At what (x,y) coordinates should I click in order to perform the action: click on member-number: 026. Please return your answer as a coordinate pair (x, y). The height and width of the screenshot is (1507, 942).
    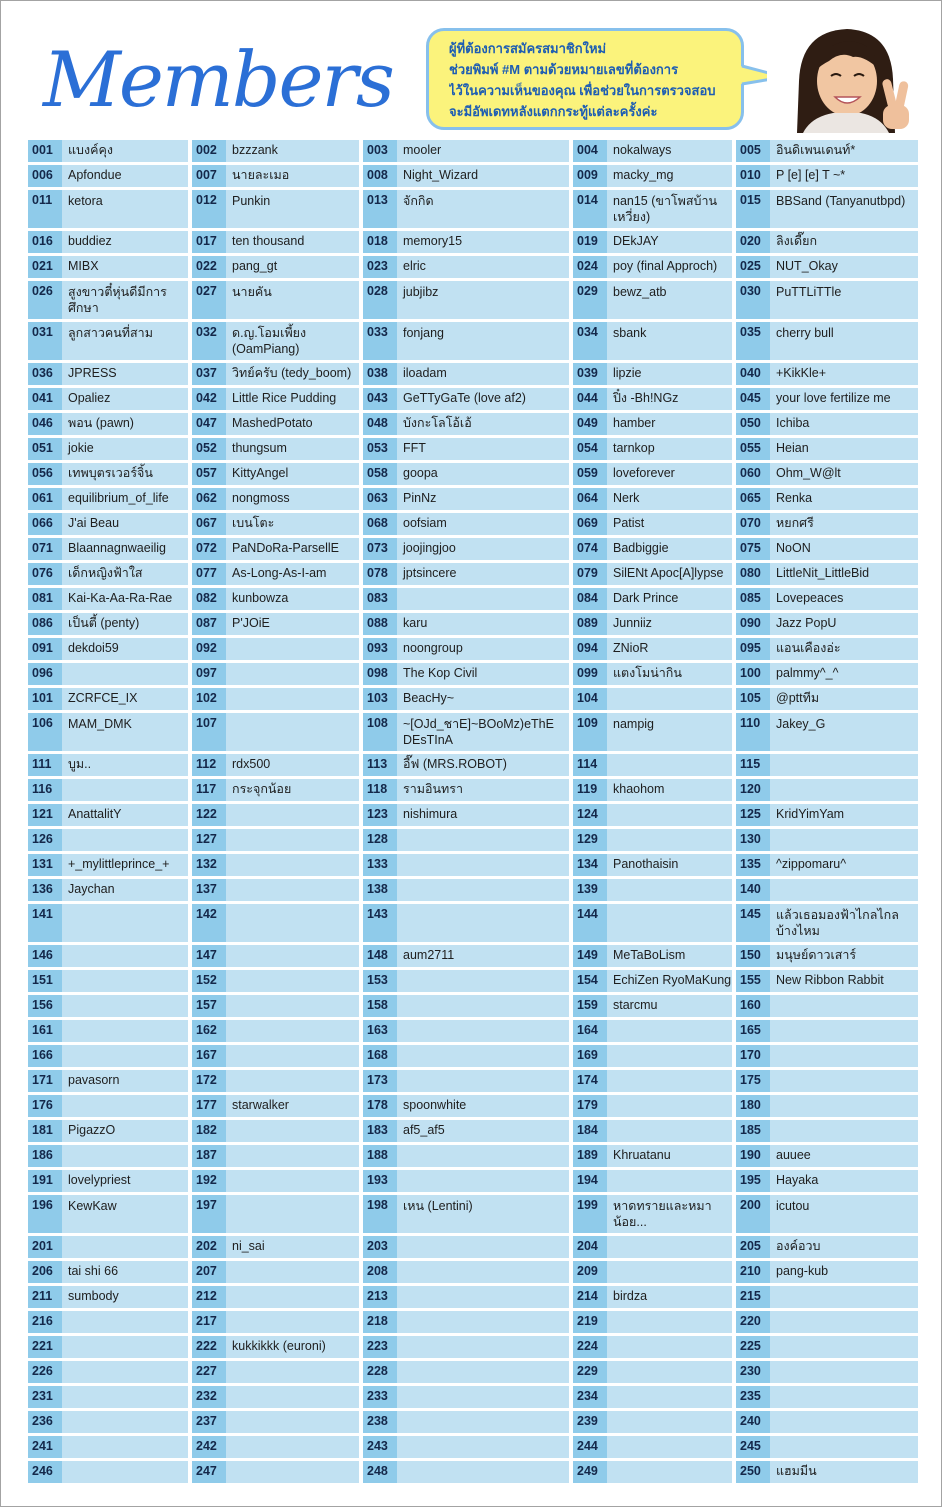
    Looking at the image, I should click on (45, 300).